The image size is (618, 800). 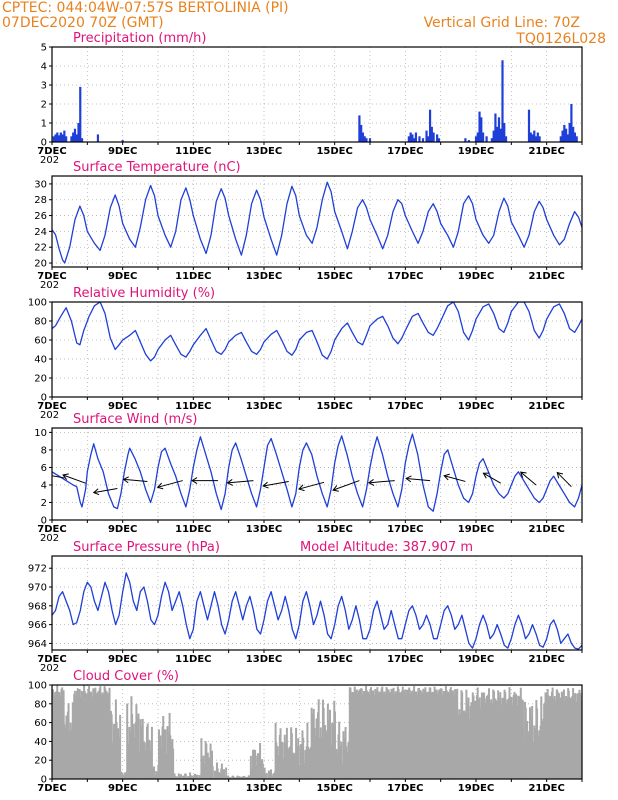 I want to click on header-model-code: TQ0126L028, so click(x=561, y=39).